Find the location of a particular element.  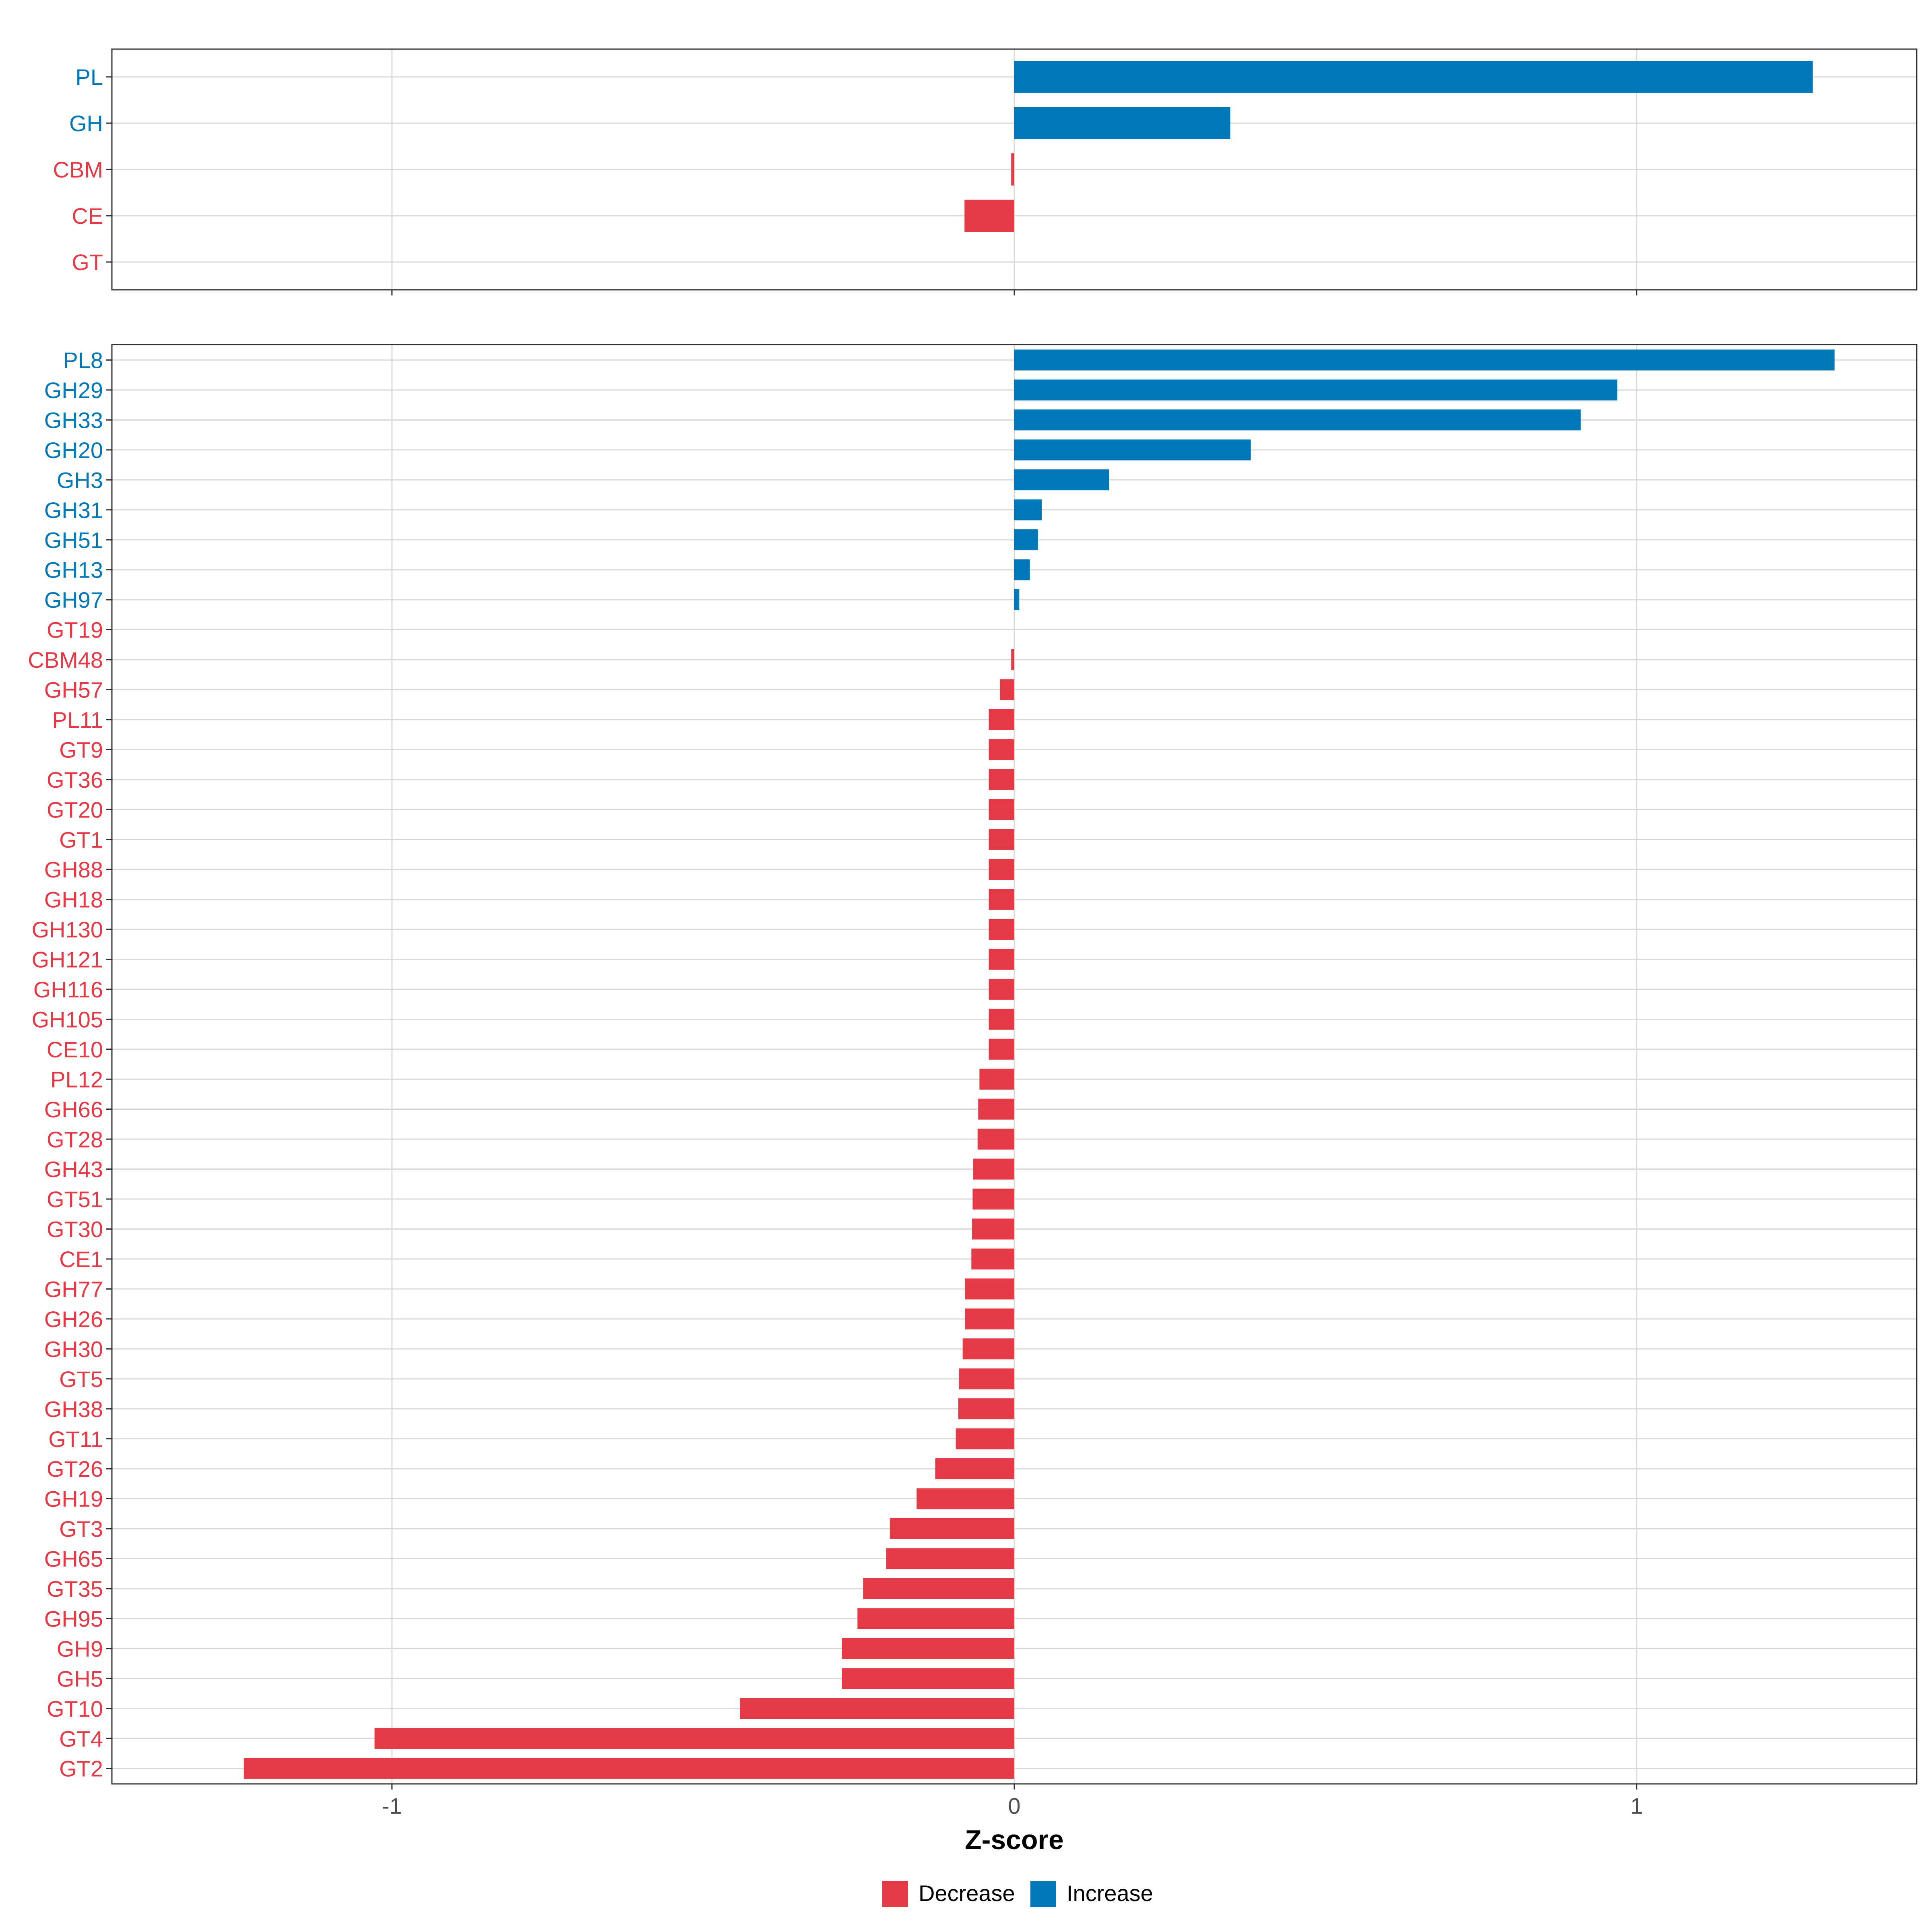

bar-gt36 is located at coordinates (1001, 779).